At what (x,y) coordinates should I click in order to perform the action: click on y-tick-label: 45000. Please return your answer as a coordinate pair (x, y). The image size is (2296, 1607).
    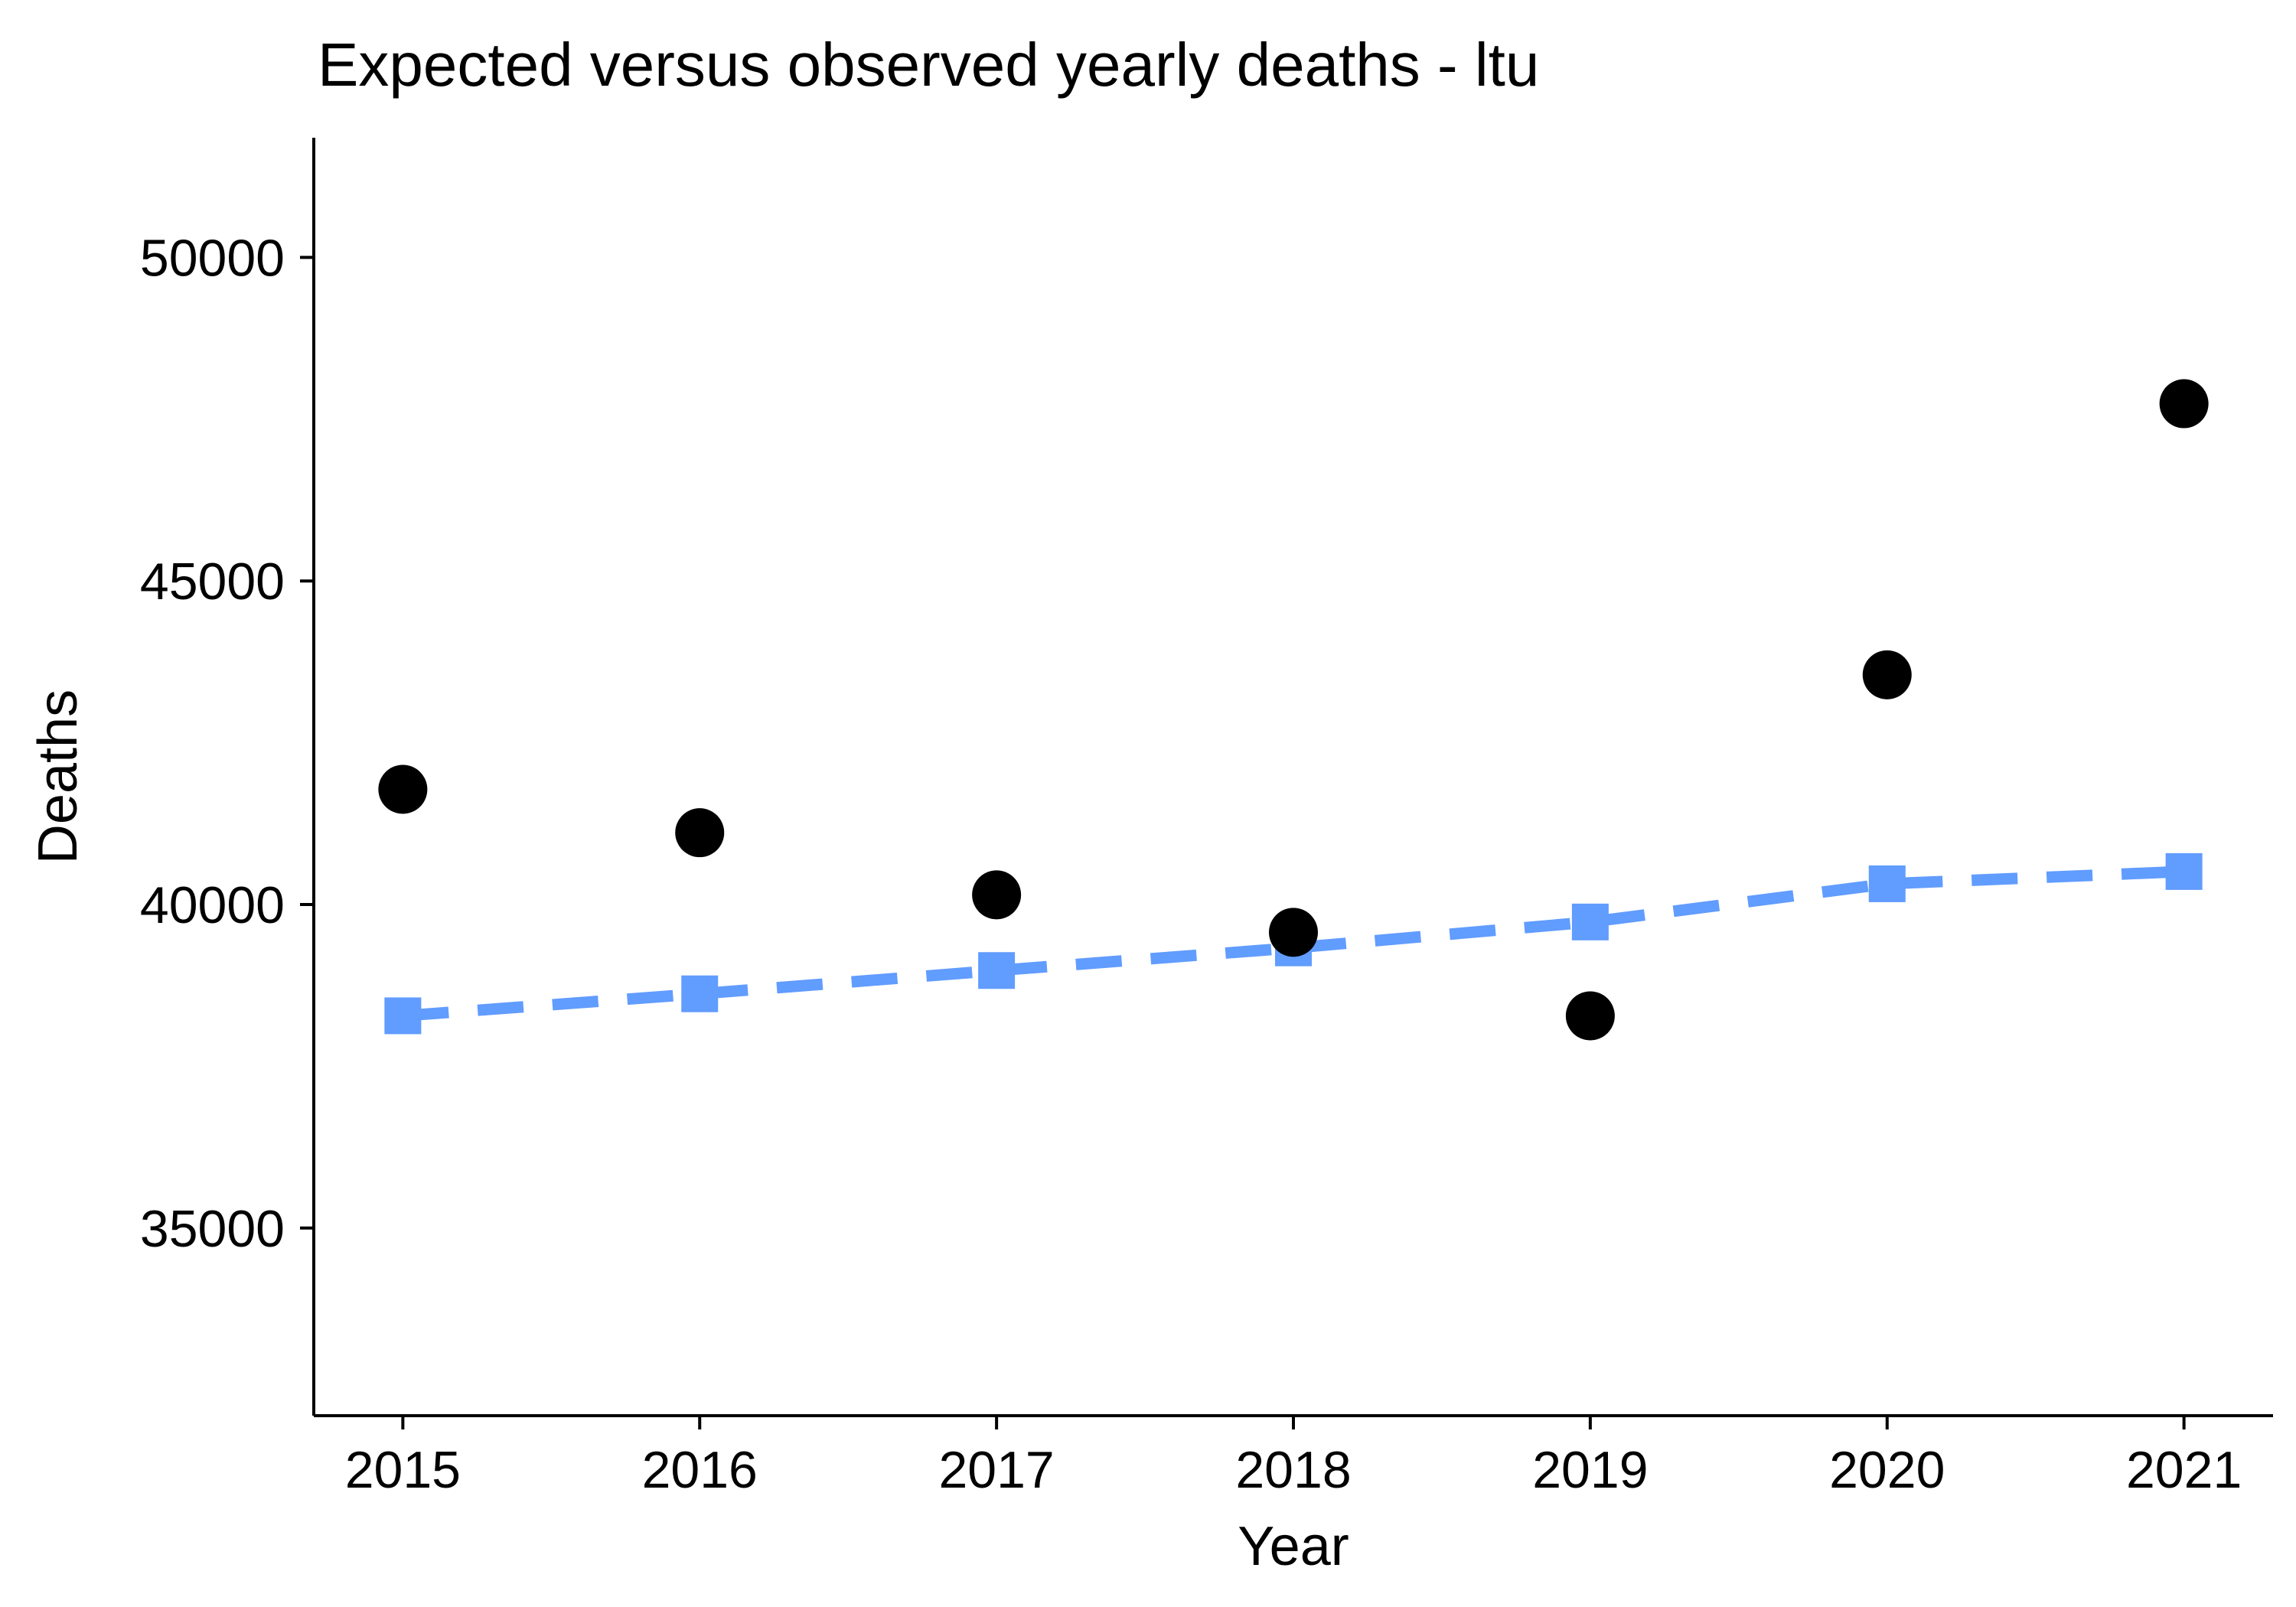
    Looking at the image, I should click on (212, 582).